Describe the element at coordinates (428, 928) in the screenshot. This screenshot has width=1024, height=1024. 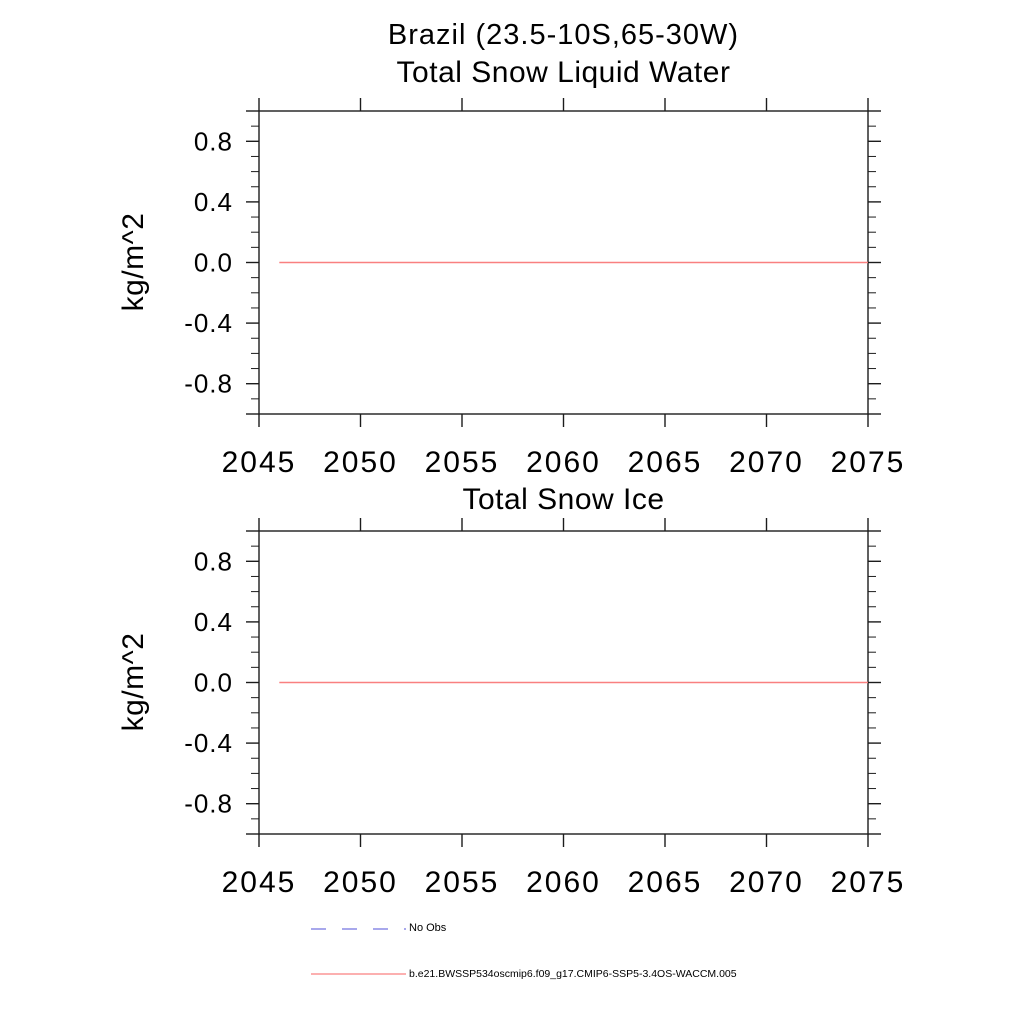
I see `legend-label-no-obs: No Obs` at that location.